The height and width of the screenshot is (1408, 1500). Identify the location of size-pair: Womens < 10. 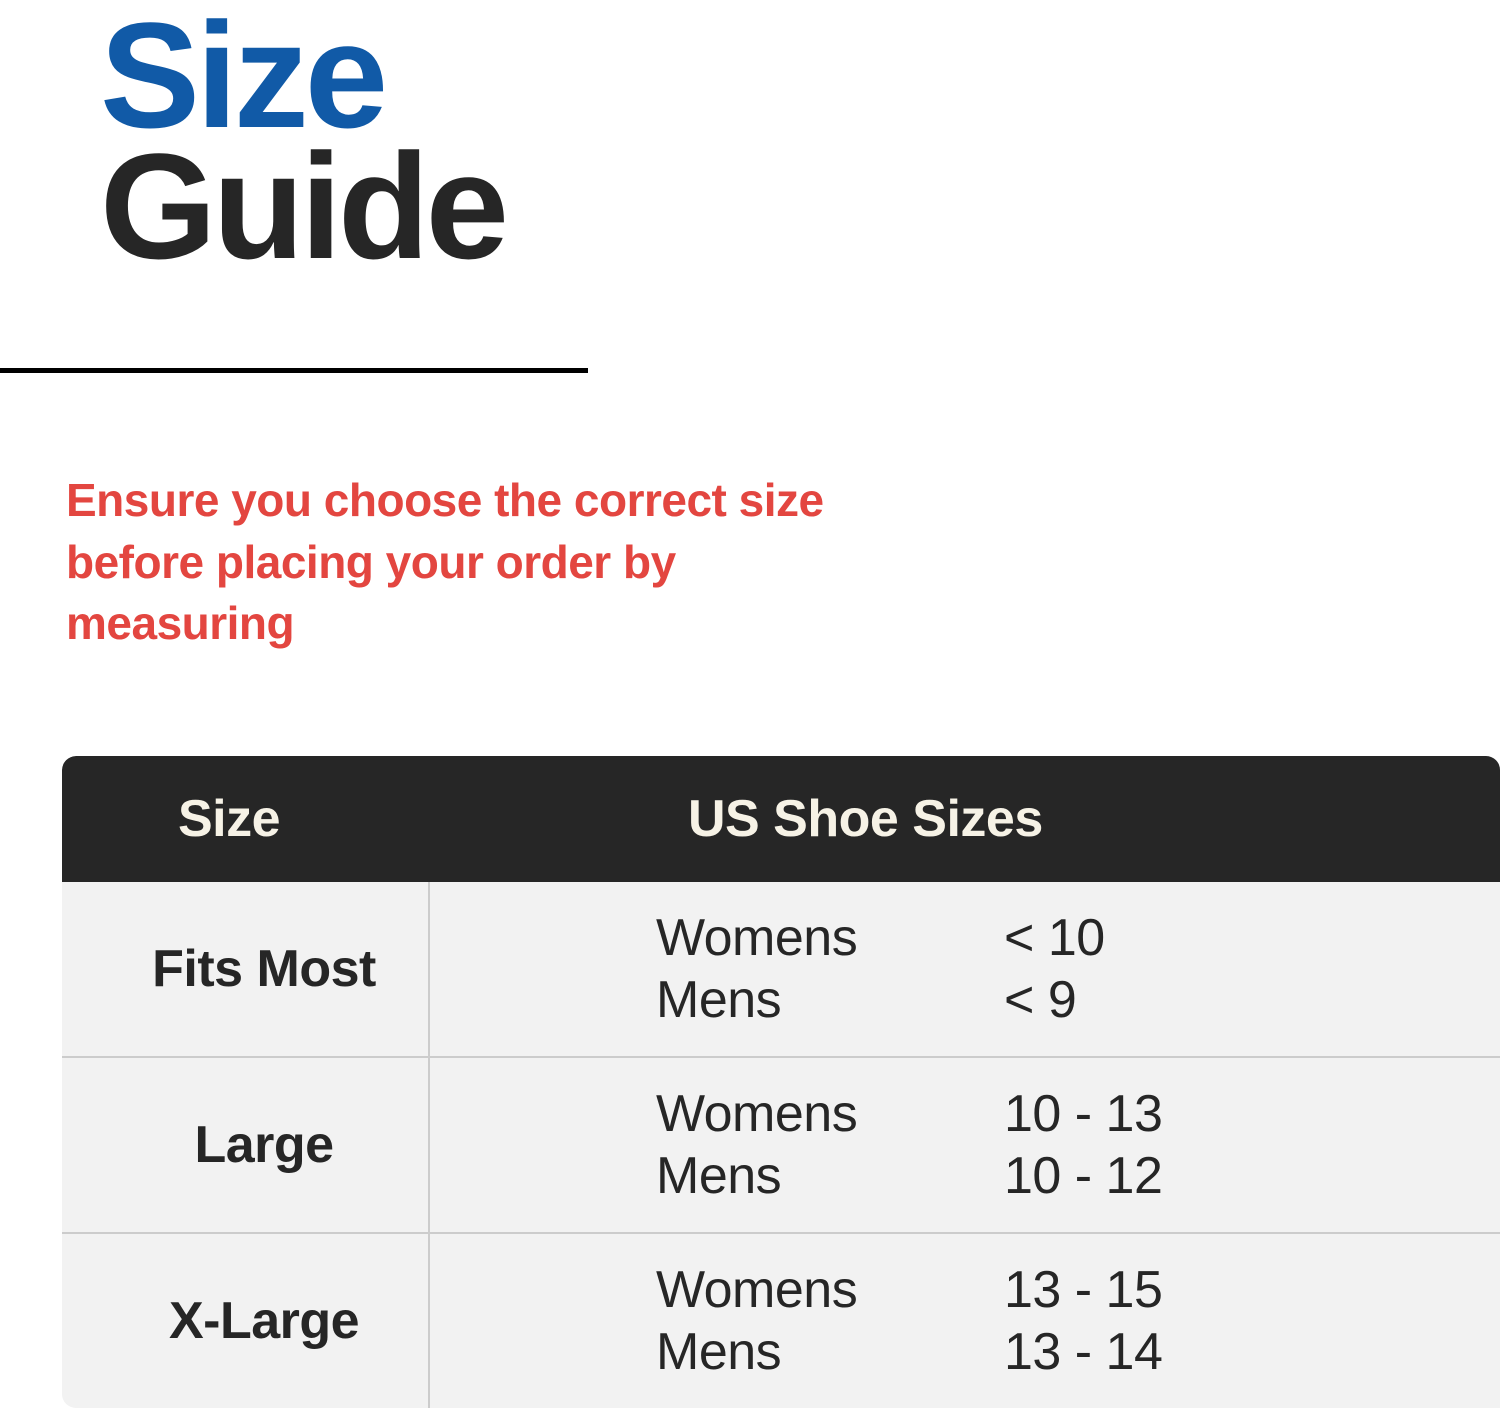
(1078, 938).